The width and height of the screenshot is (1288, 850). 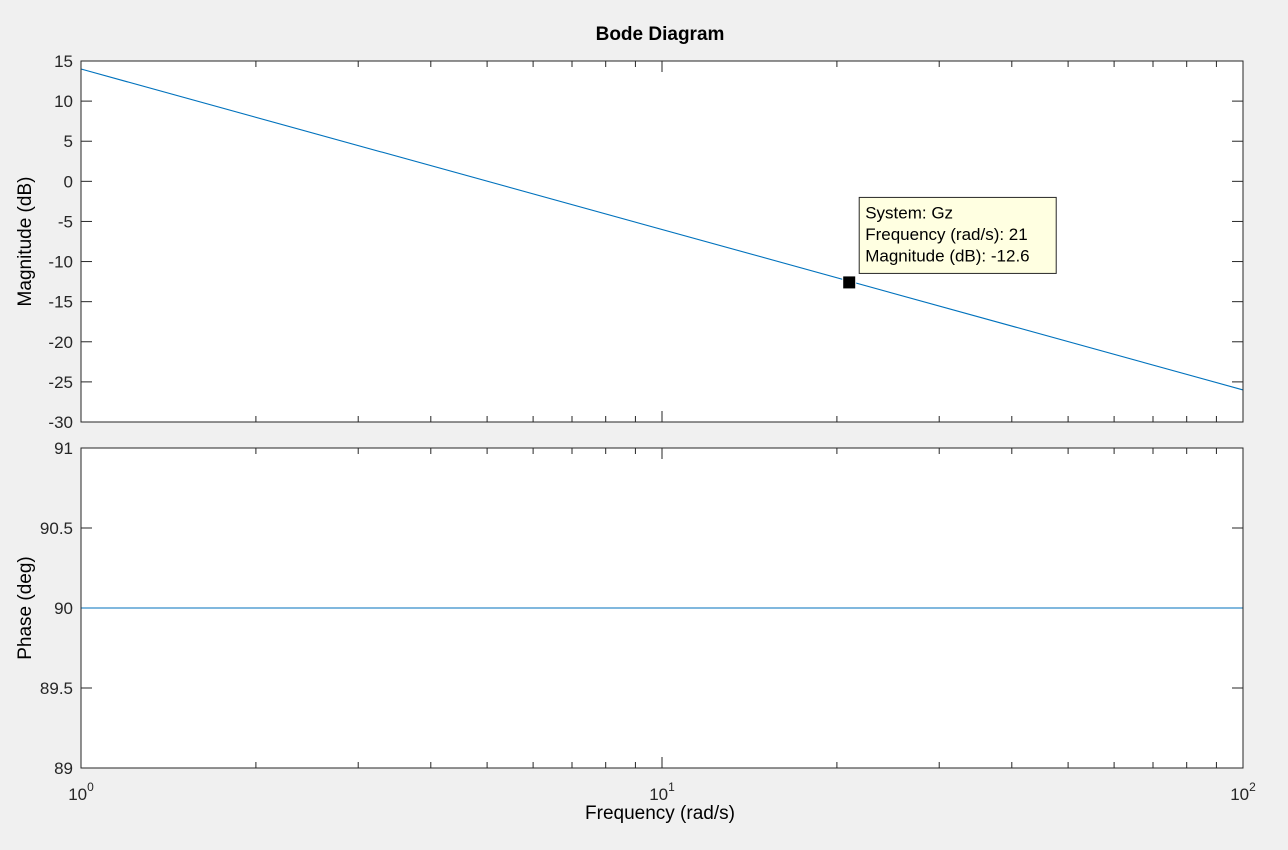 I want to click on datatip-box, so click(x=957, y=235).